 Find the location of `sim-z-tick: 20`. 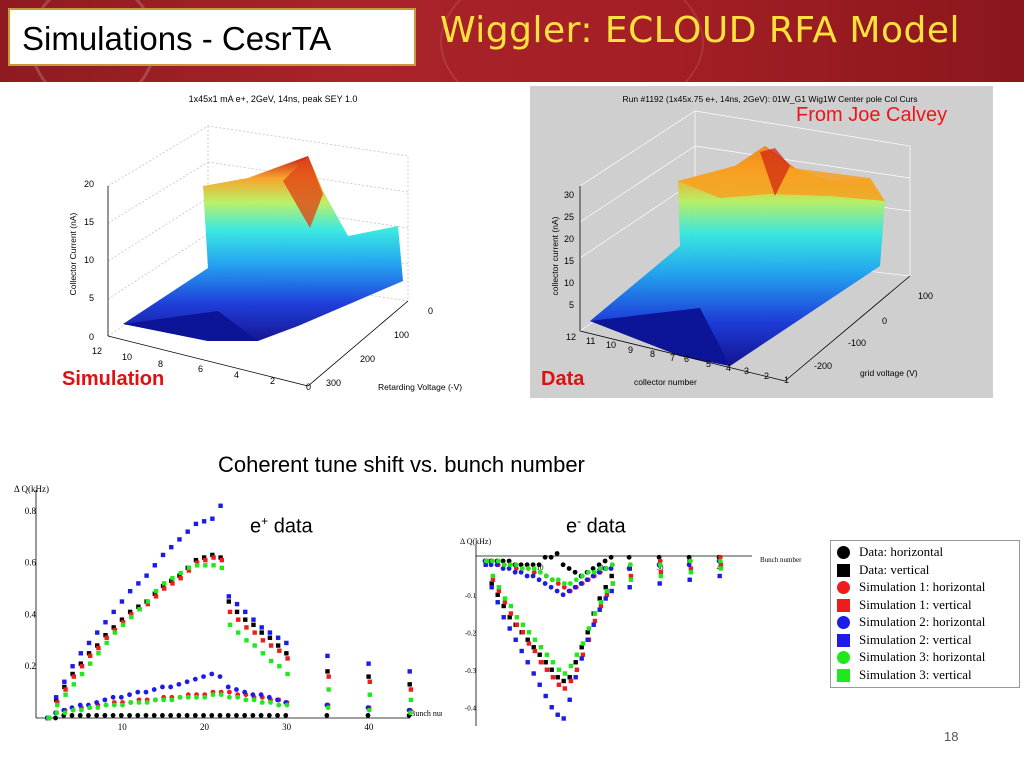

sim-z-tick: 20 is located at coordinates (89, 184).